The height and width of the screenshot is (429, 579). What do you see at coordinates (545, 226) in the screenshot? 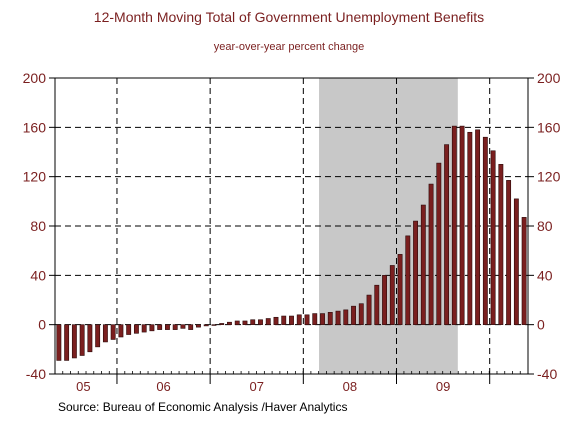
I see `y-tick-label-right: 80` at bounding box center [545, 226].